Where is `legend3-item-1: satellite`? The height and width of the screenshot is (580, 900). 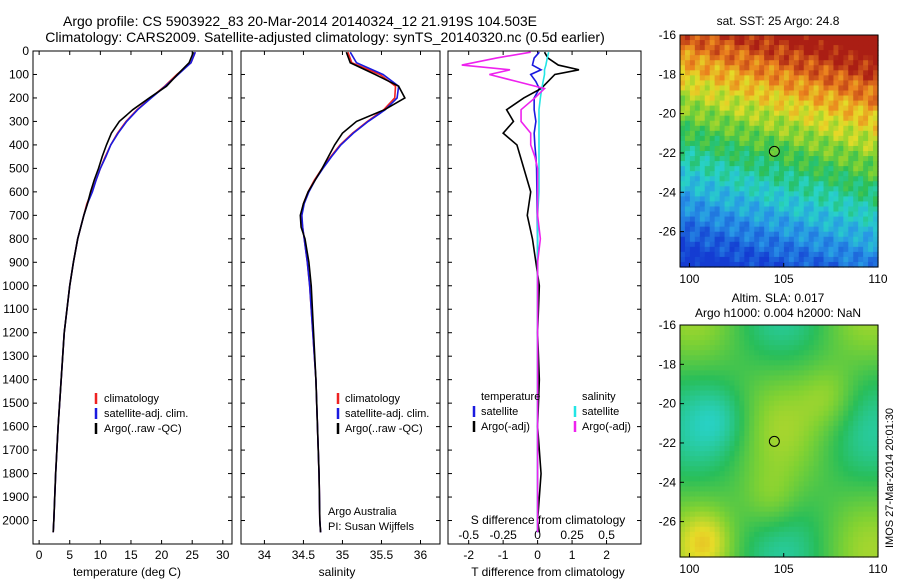 legend3-item-1: satellite is located at coordinates (499, 412).